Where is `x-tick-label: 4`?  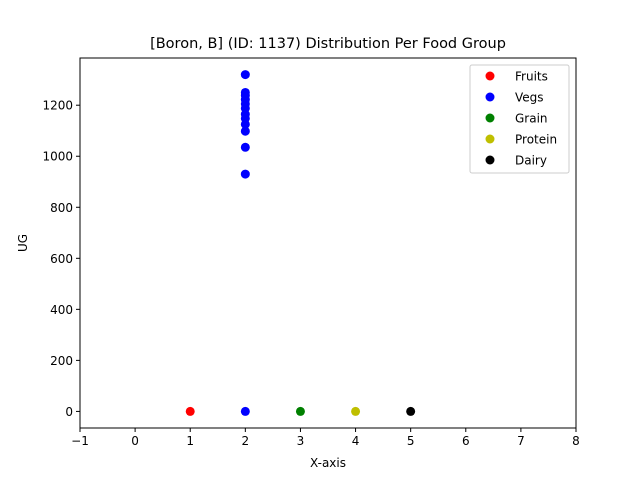
x-tick-label: 4 is located at coordinates (356, 441).